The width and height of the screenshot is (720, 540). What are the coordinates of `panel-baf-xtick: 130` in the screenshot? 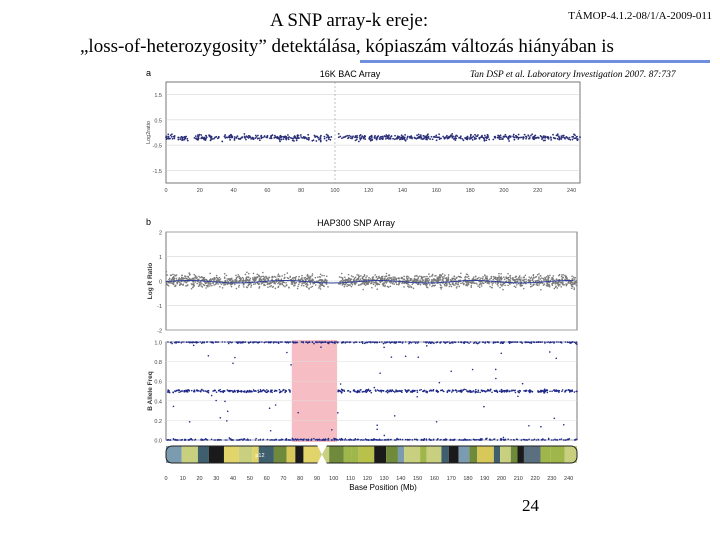 It's located at (383, 479).